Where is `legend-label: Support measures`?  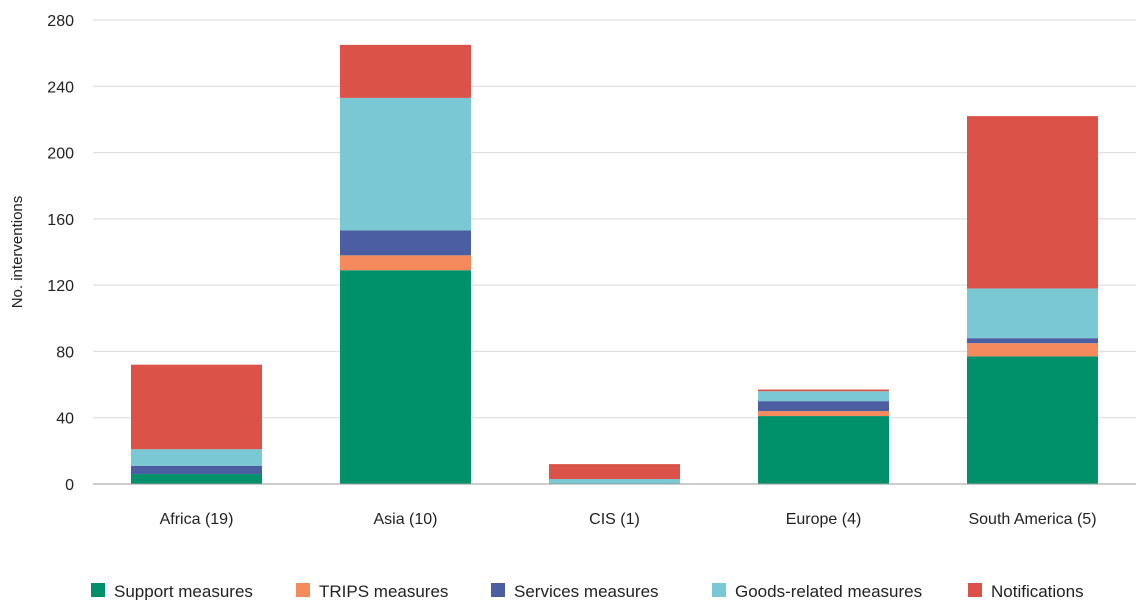 legend-label: Support measures is located at coordinates (183, 591).